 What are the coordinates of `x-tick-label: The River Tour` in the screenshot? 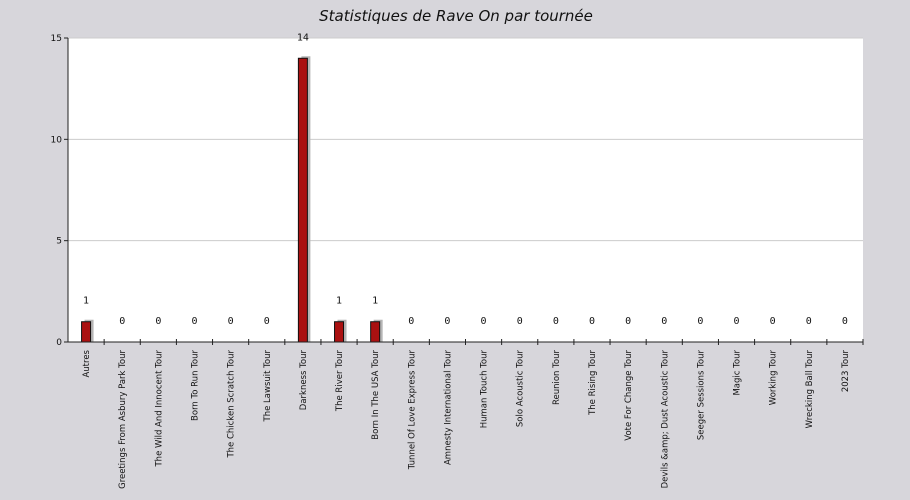 It's located at (340, 381).